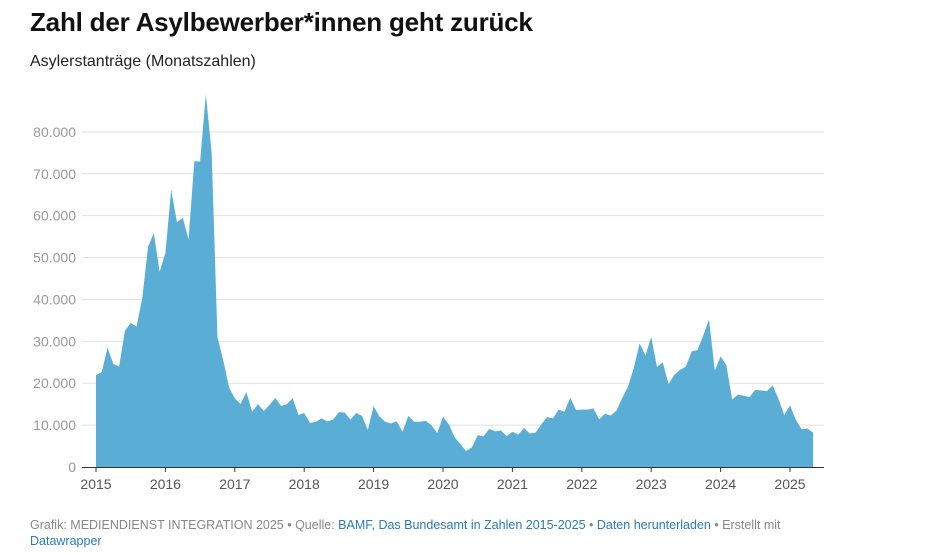  I want to click on x-tick-label: 2025, so click(789, 484).